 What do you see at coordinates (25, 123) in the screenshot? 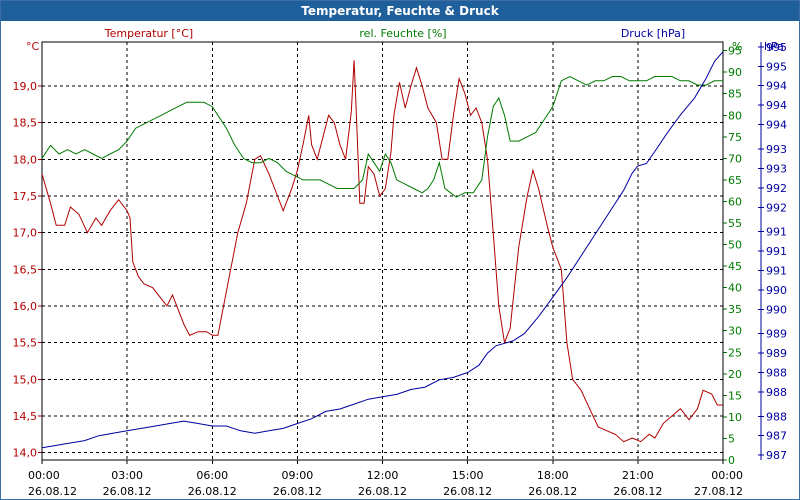
I see `temperature-tick-label: 18,5` at bounding box center [25, 123].